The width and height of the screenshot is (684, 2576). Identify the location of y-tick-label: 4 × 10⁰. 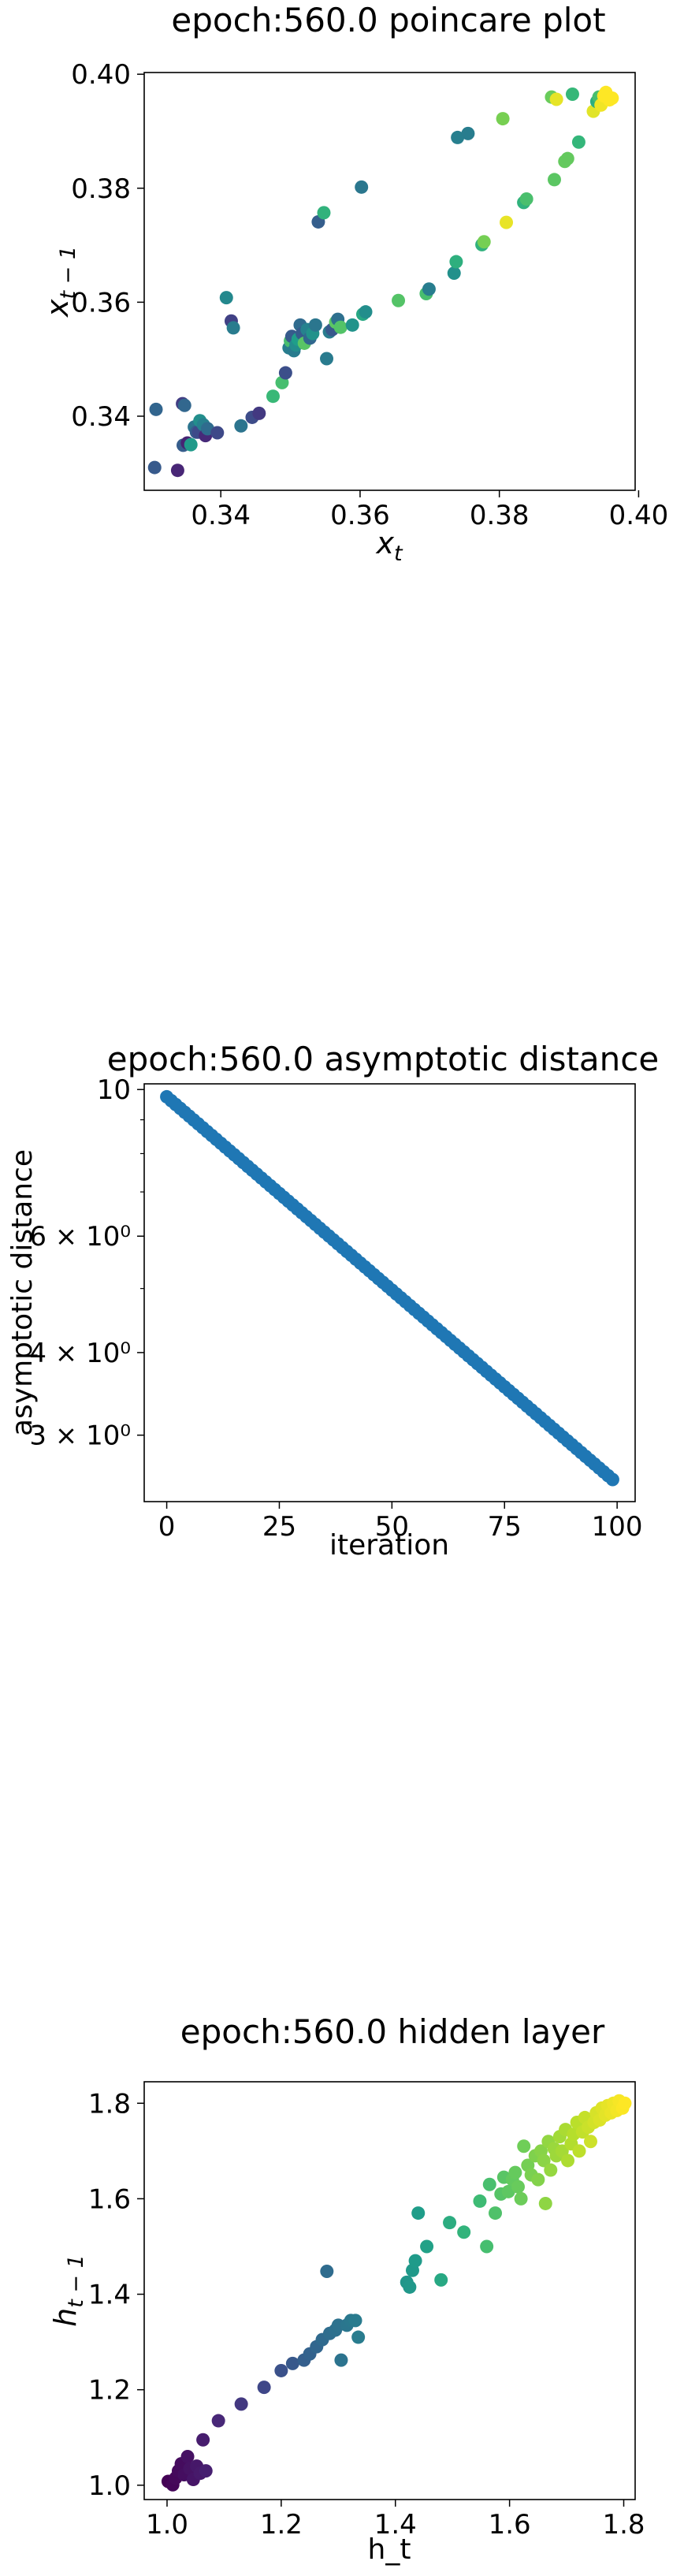
(80, 1353).